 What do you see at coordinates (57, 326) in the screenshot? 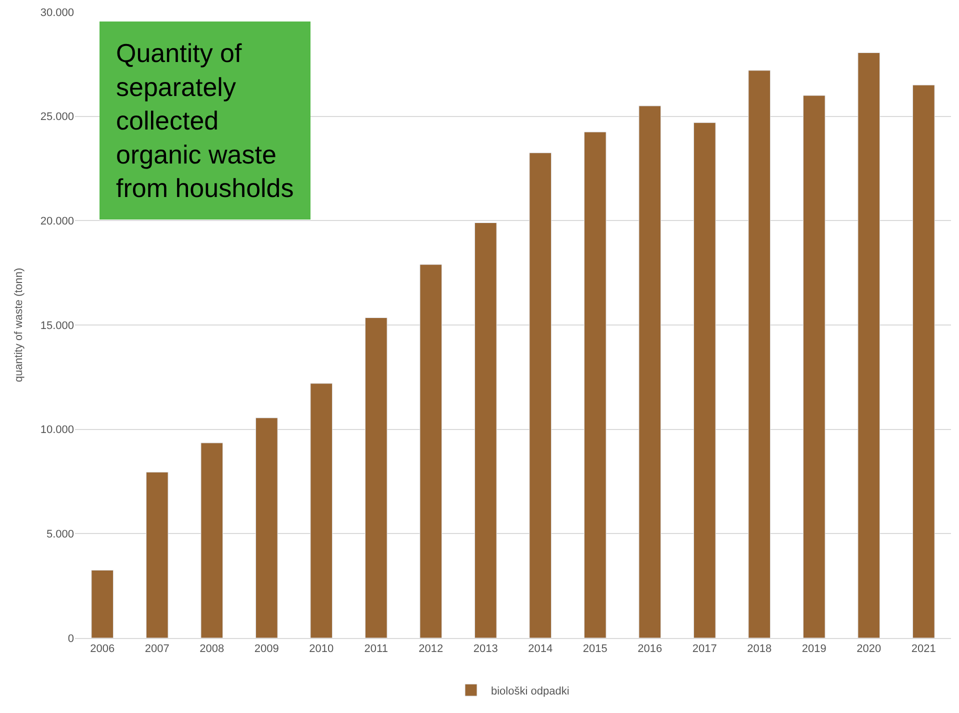
I see `y-tick-label: 15.000` at bounding box center [57, 326].